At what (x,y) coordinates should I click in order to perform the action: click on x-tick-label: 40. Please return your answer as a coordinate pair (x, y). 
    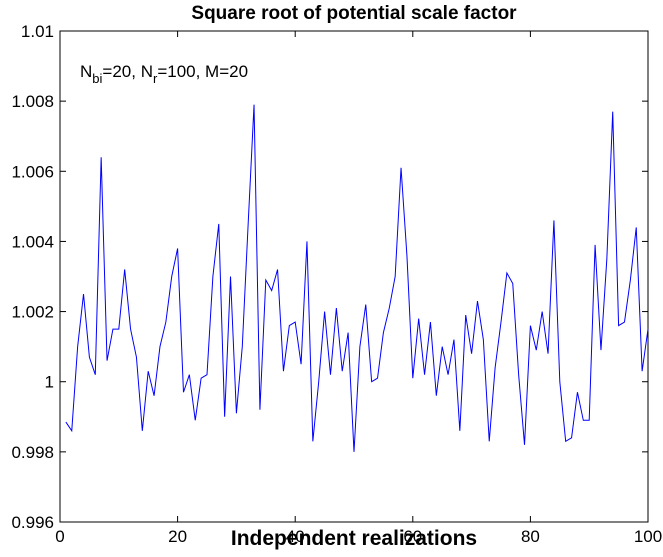
    Looking at the image, I should click on (295, 536).